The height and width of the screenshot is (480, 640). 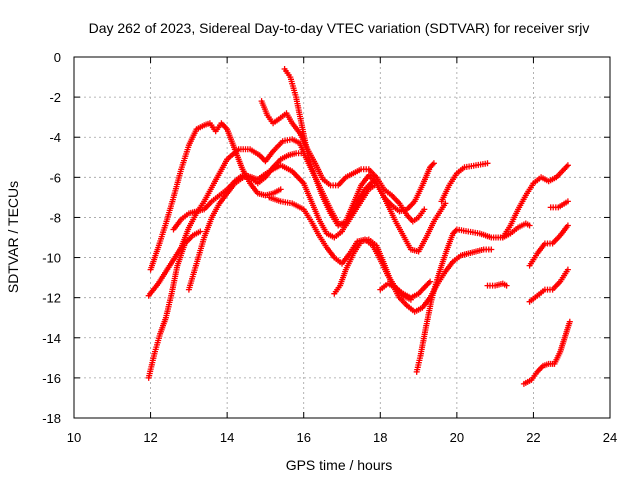 I want to click on series-line, so click(x=547, y=353).